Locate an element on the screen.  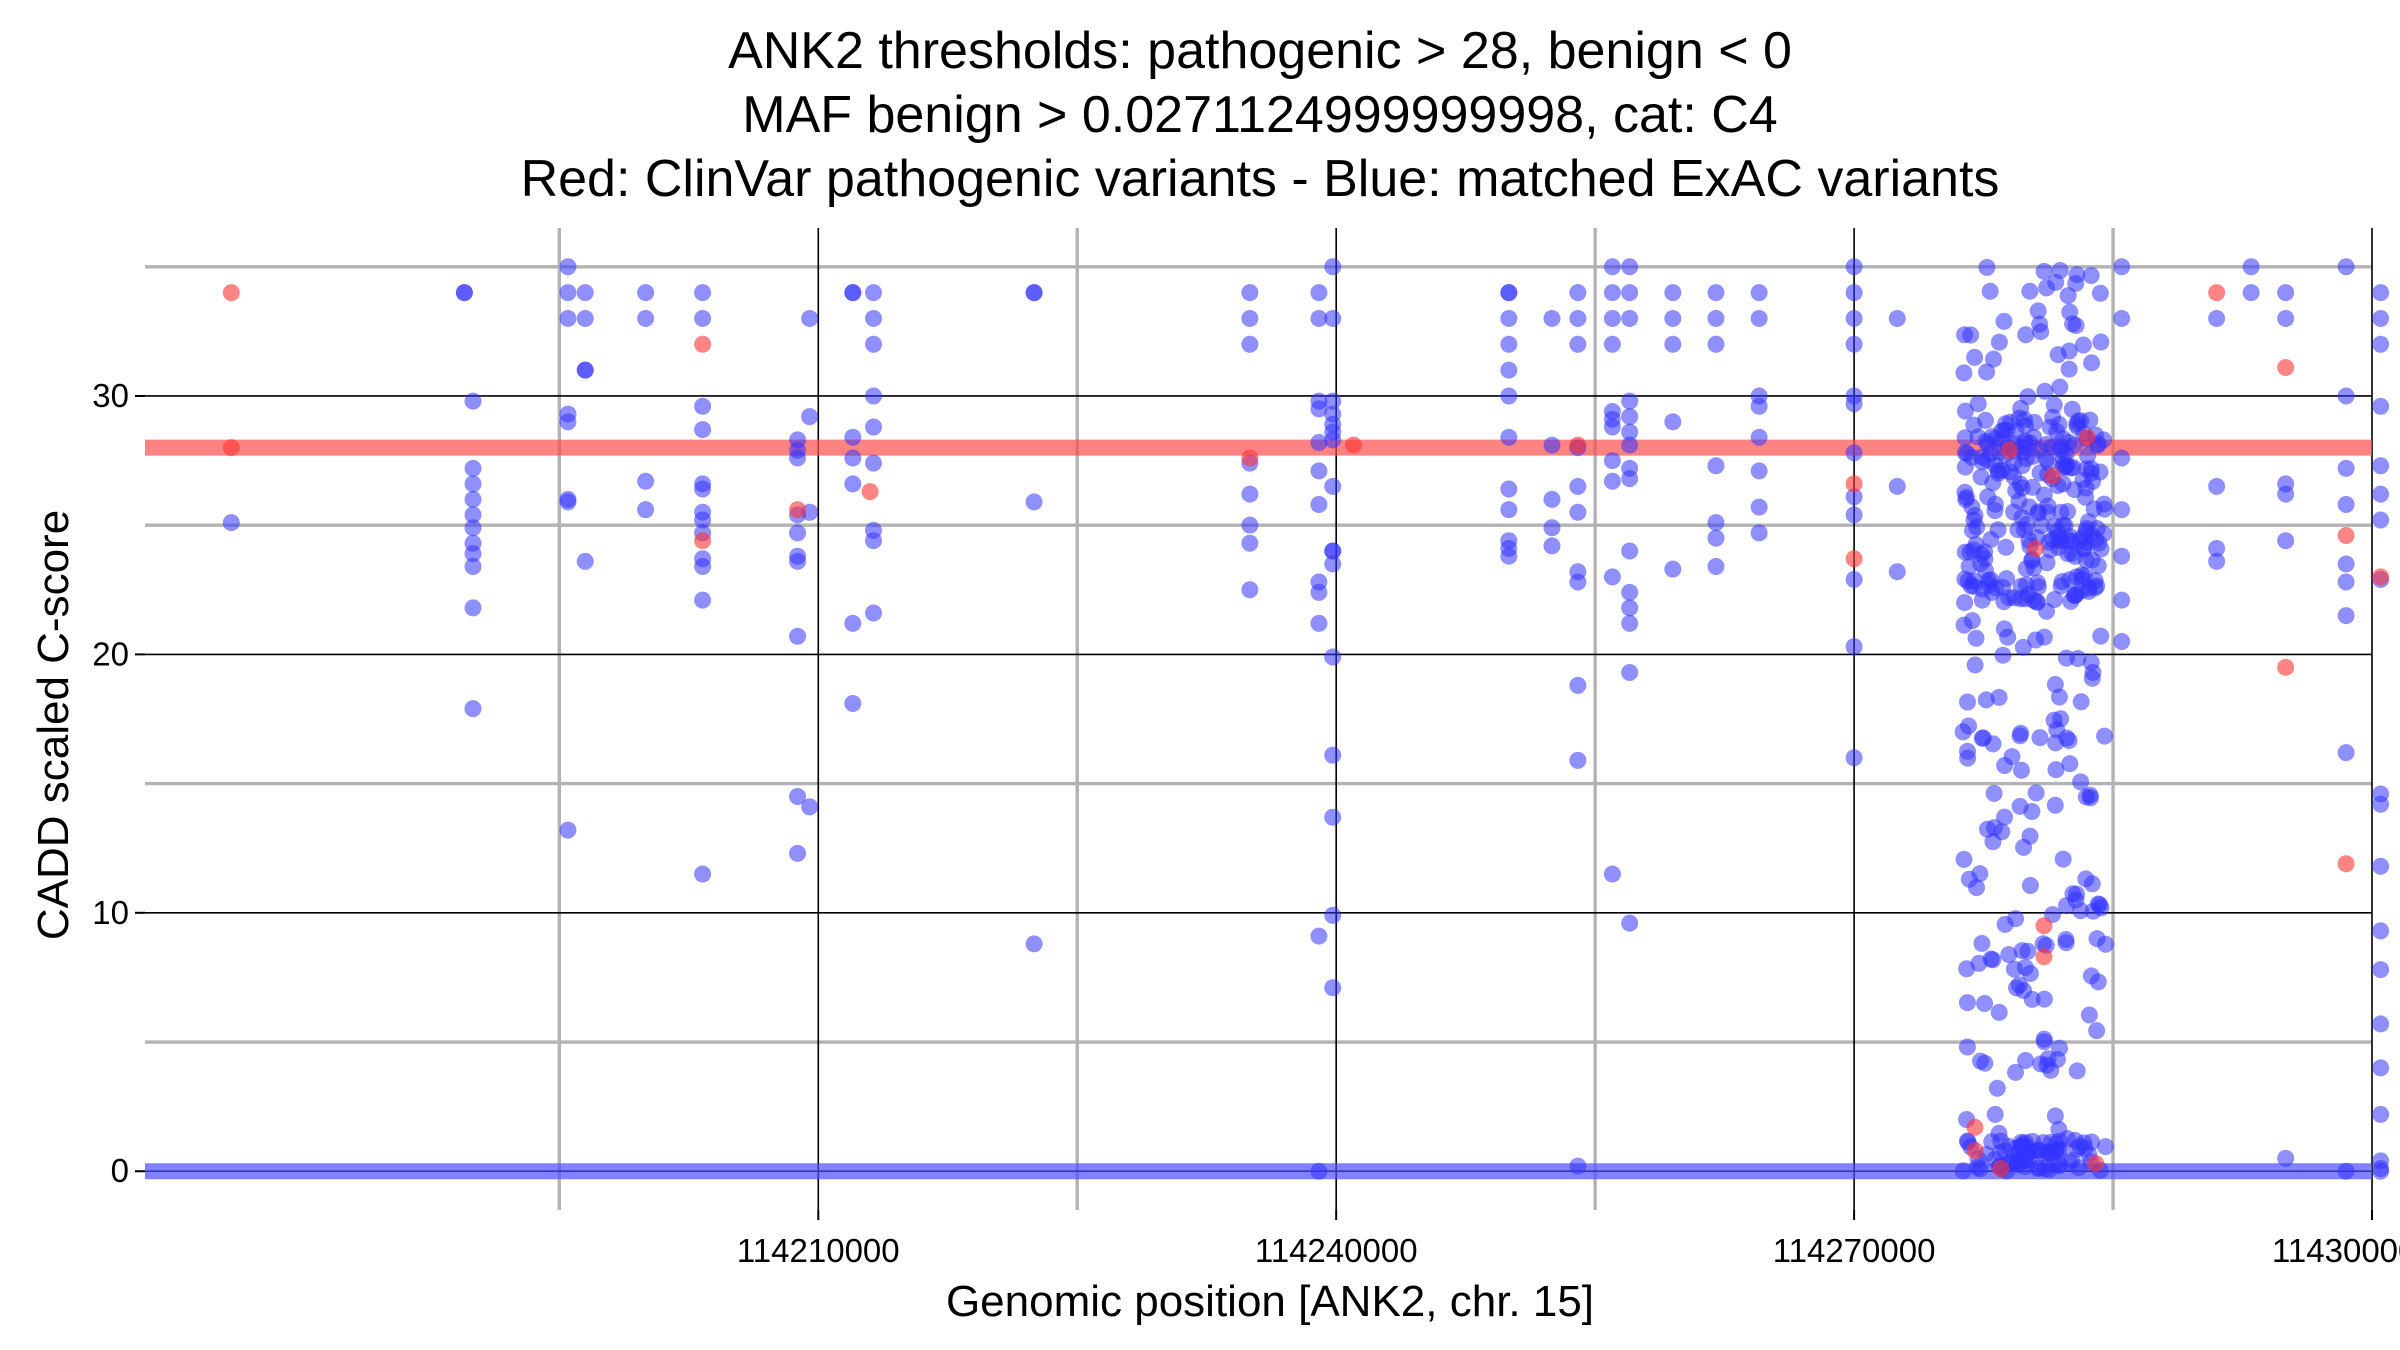
x-tick-label: 114240000 is located at coordinates (1336, 1250).